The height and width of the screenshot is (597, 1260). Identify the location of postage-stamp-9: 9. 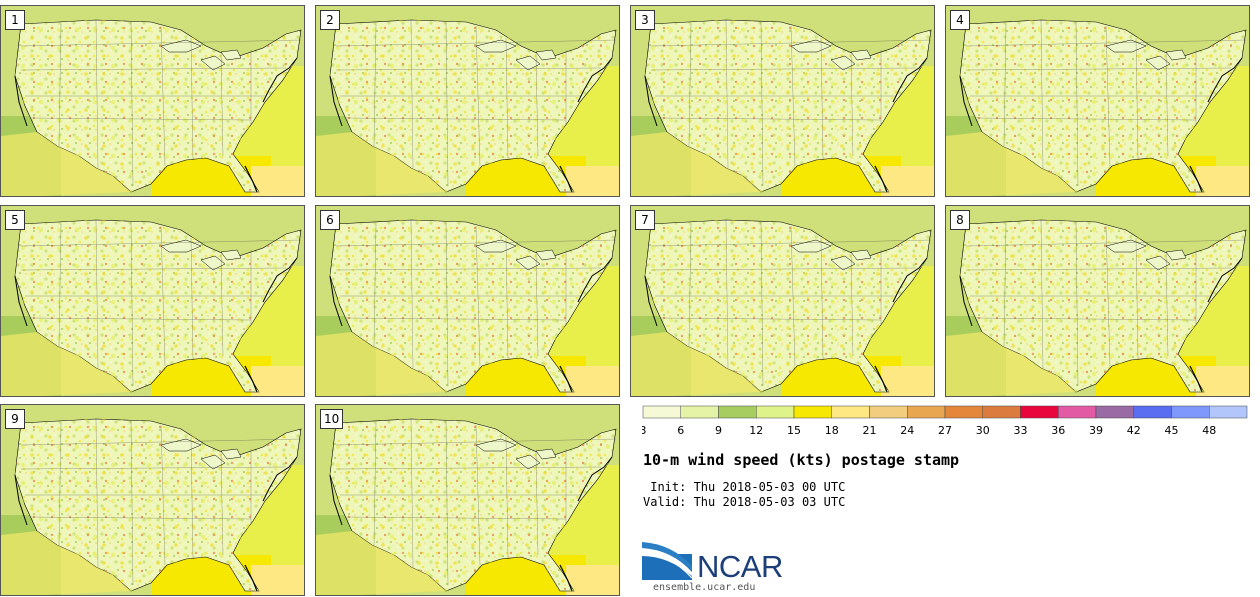
(152, 500).